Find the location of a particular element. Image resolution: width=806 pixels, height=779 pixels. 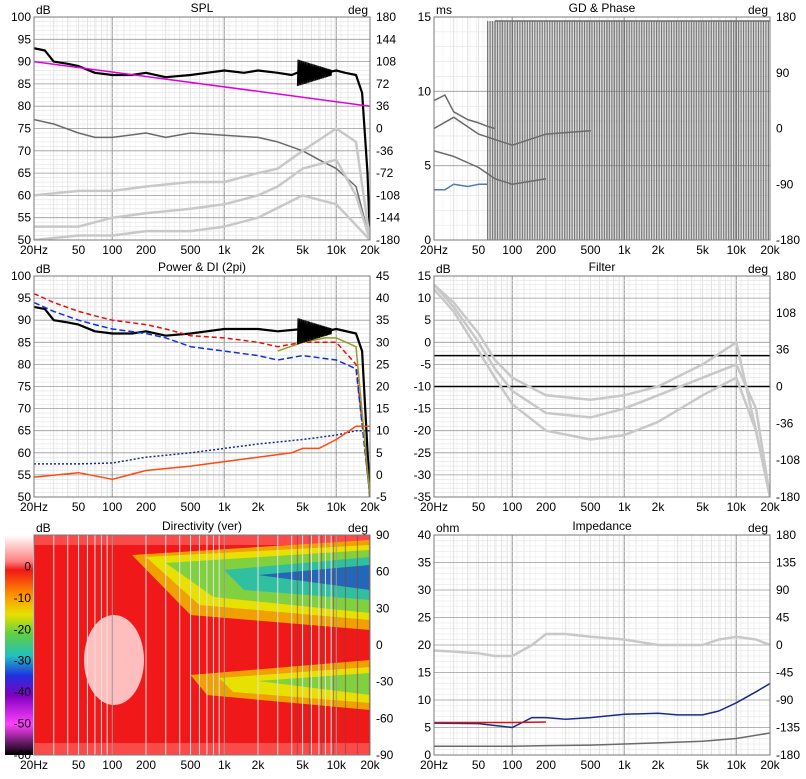

y2-tick-label: -180 is located at coordinates (788, 755).